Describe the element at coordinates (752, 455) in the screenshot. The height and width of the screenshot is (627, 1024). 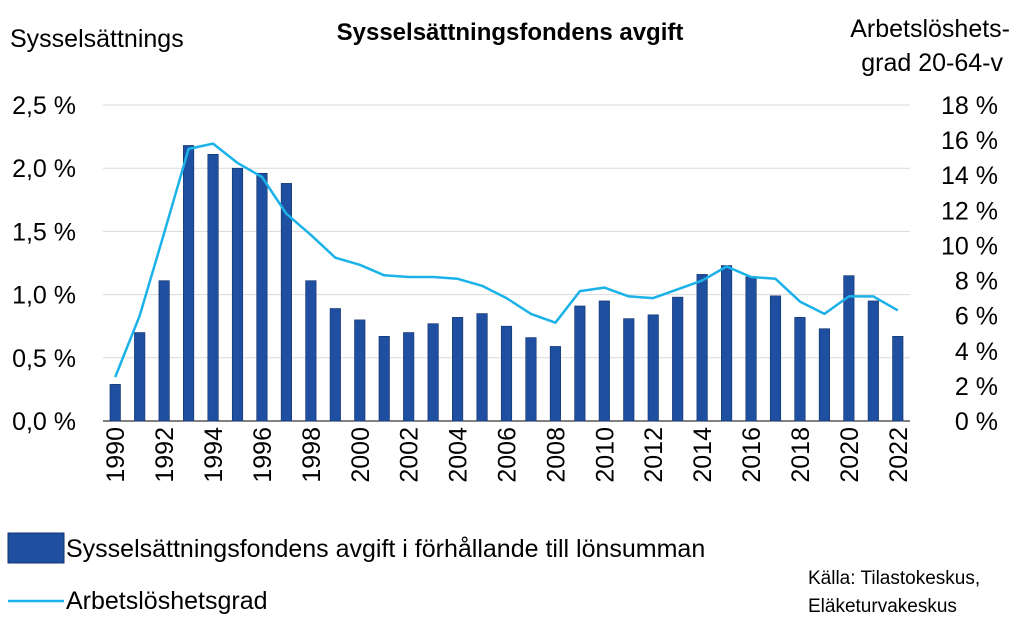
I see `x-tick-label: 2016` at that location.